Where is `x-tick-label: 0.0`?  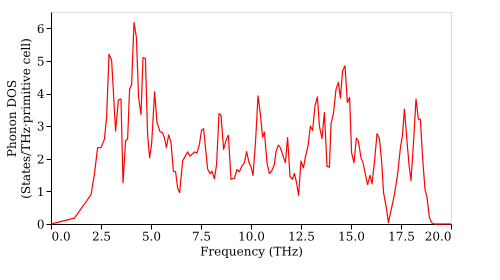
x-tick-label: 0.0 is located at coordinates (61, 237).